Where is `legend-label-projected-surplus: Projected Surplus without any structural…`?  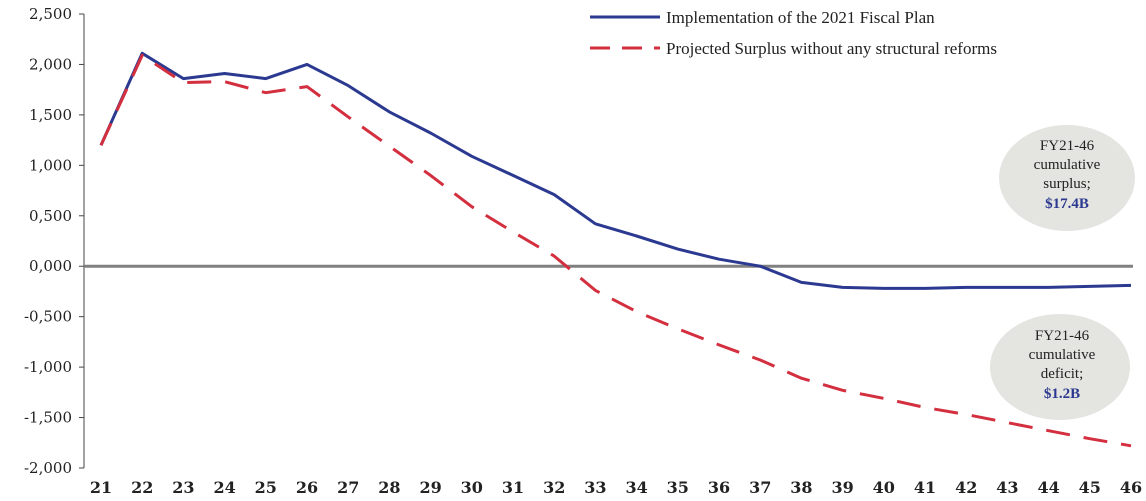
legend-label-projected-surplus: Projected Surplus without any structural… is located at coordinates (831, 48).